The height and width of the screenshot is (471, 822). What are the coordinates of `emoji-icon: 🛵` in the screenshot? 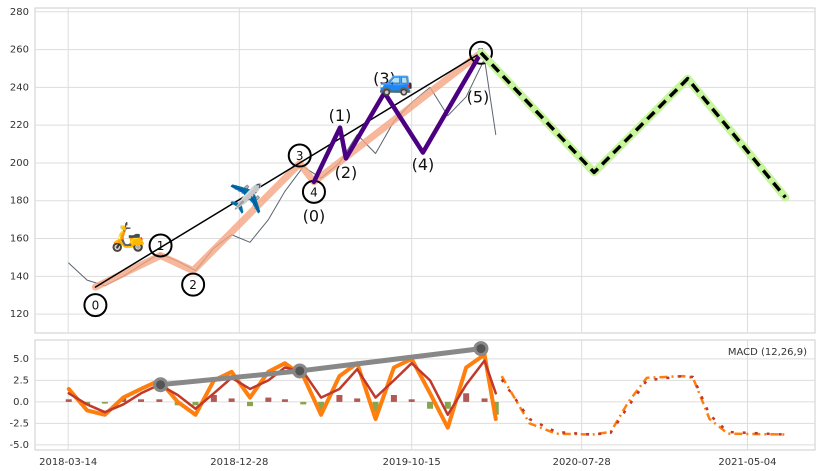 It's located at (128, 236).